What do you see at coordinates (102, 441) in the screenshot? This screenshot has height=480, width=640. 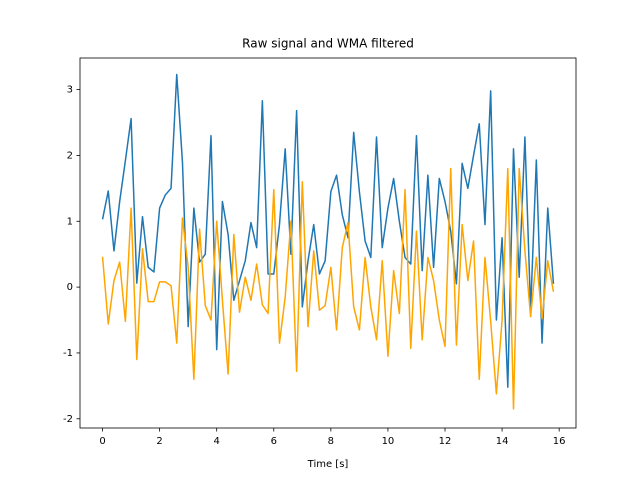 I see `x-tick-label: 0` at bounding box center [102, 441].